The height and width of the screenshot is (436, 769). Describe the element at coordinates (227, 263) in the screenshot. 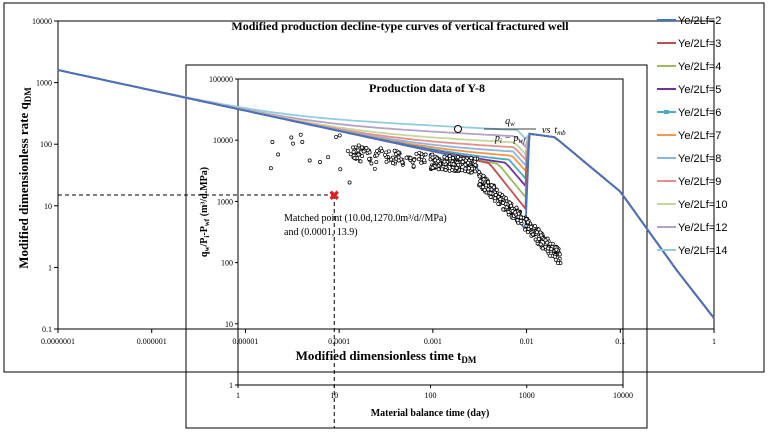

I see `inner-y-tick-label: 100` at that location.